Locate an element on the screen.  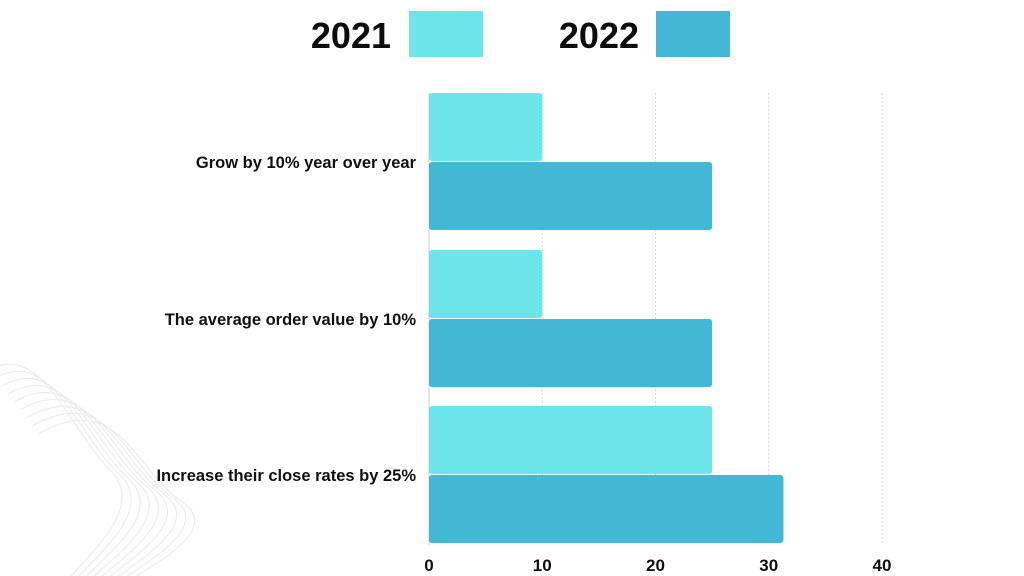
x-tick-label: 20 is located at coordinates (655, 565).